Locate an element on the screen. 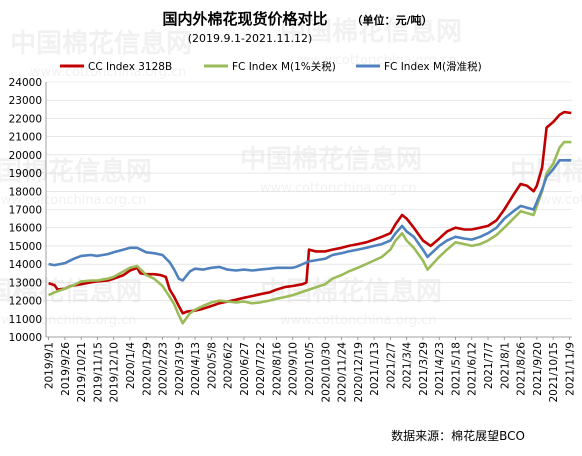  x-tick-label: 2019/10/21 is located at coordinates (82, 372).